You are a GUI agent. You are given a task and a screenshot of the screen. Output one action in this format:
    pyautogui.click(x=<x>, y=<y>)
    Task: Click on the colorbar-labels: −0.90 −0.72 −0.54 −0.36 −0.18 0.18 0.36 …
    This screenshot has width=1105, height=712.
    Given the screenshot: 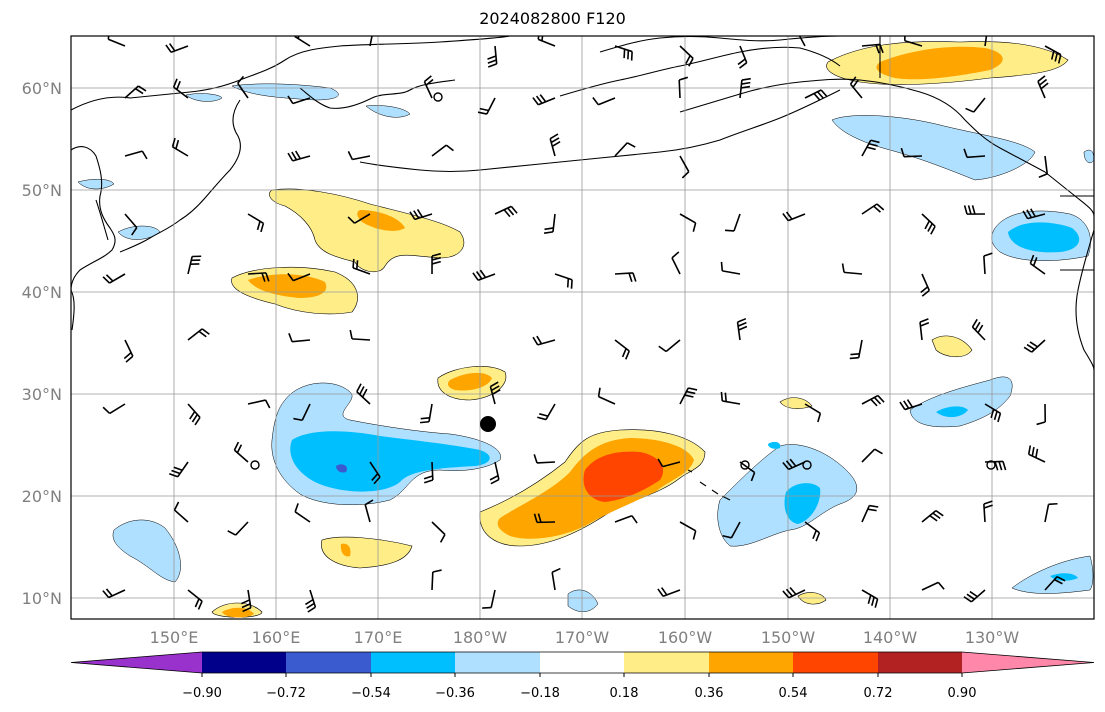 What is the action you would take?
    pyautogui.click(x=579, y=693)
    